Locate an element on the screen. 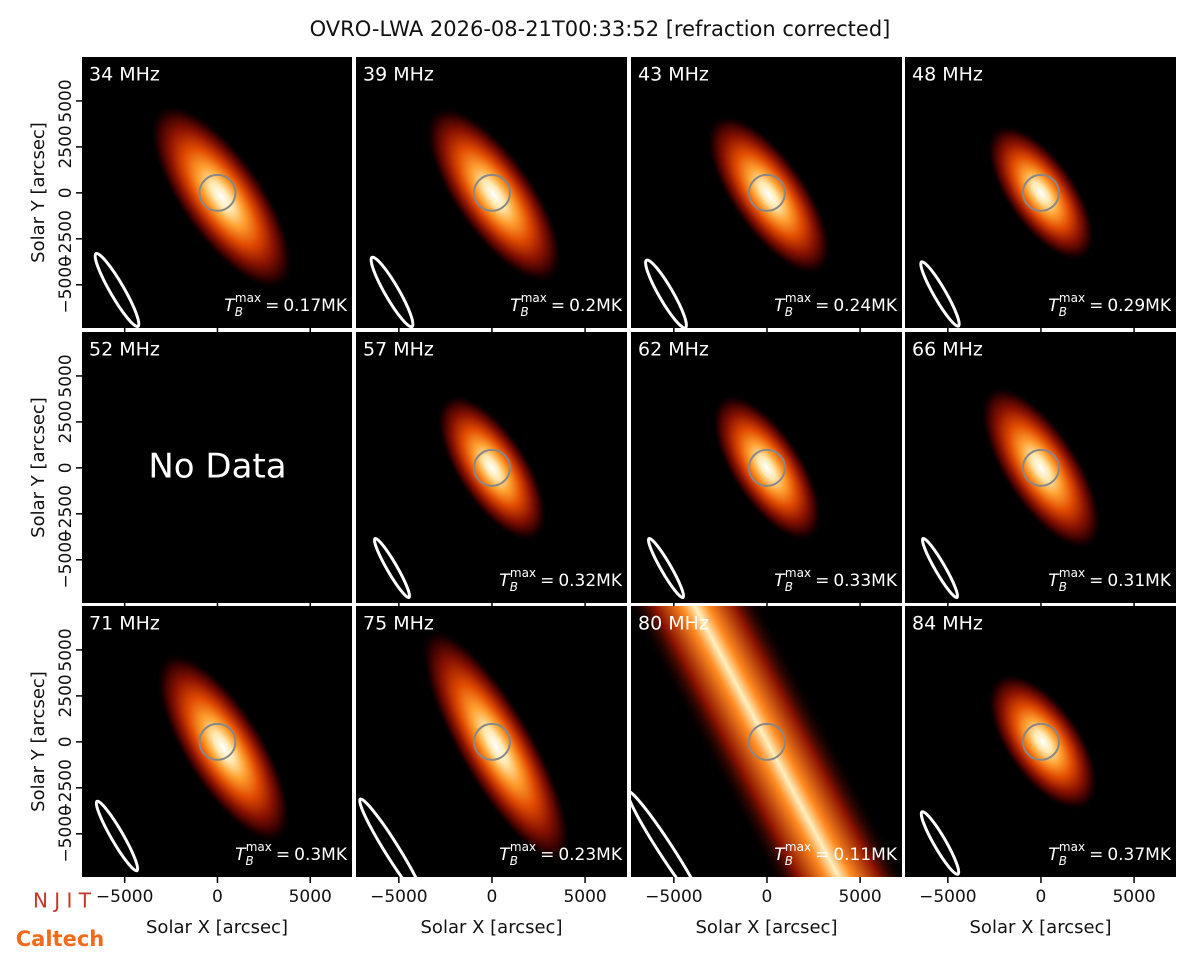  tmax-label: TBmax = 0.32MK is located at coordinates (561, 580).